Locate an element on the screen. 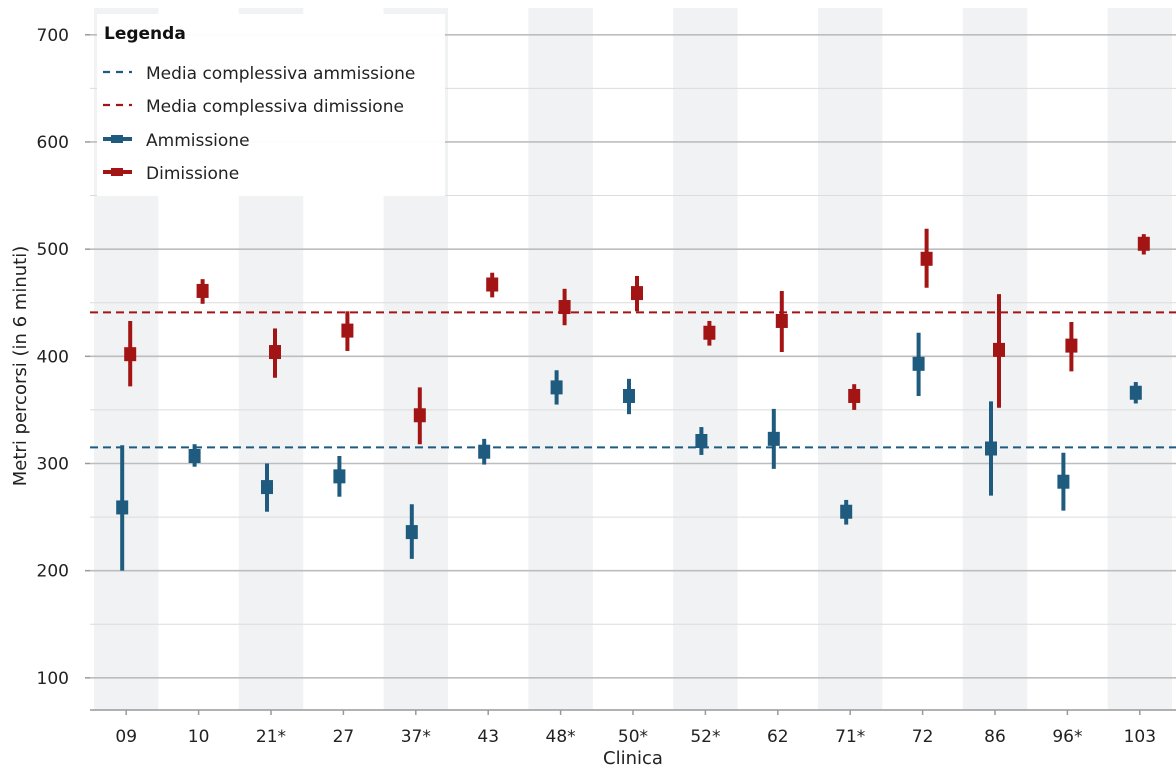 This screenshot has width=1176, height=767. legend-box is located at coordinates (271, 105).